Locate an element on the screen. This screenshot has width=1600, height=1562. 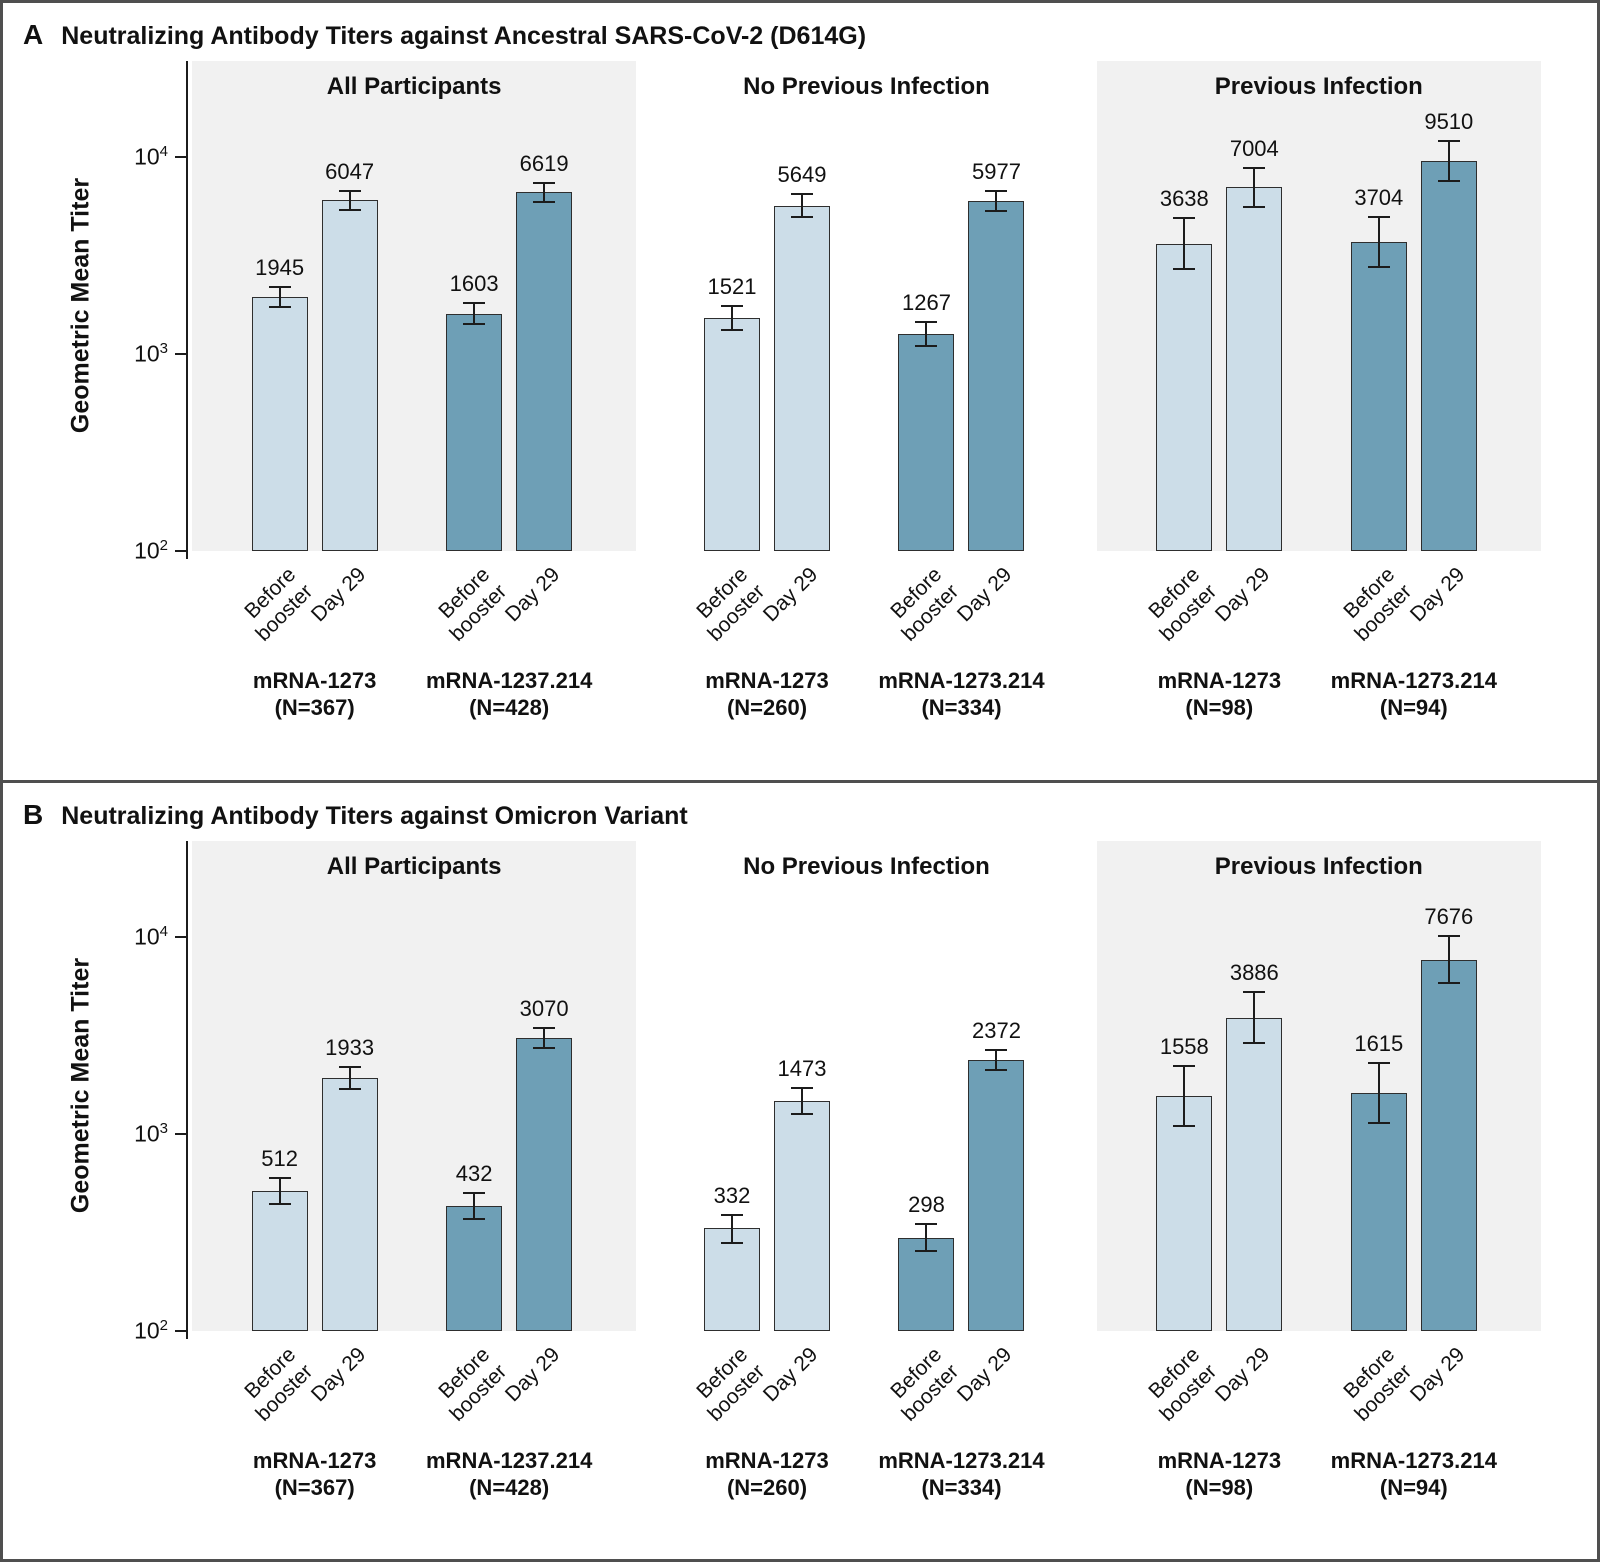
bar-value-label: 3886 is located at coordinates (1254, 973).